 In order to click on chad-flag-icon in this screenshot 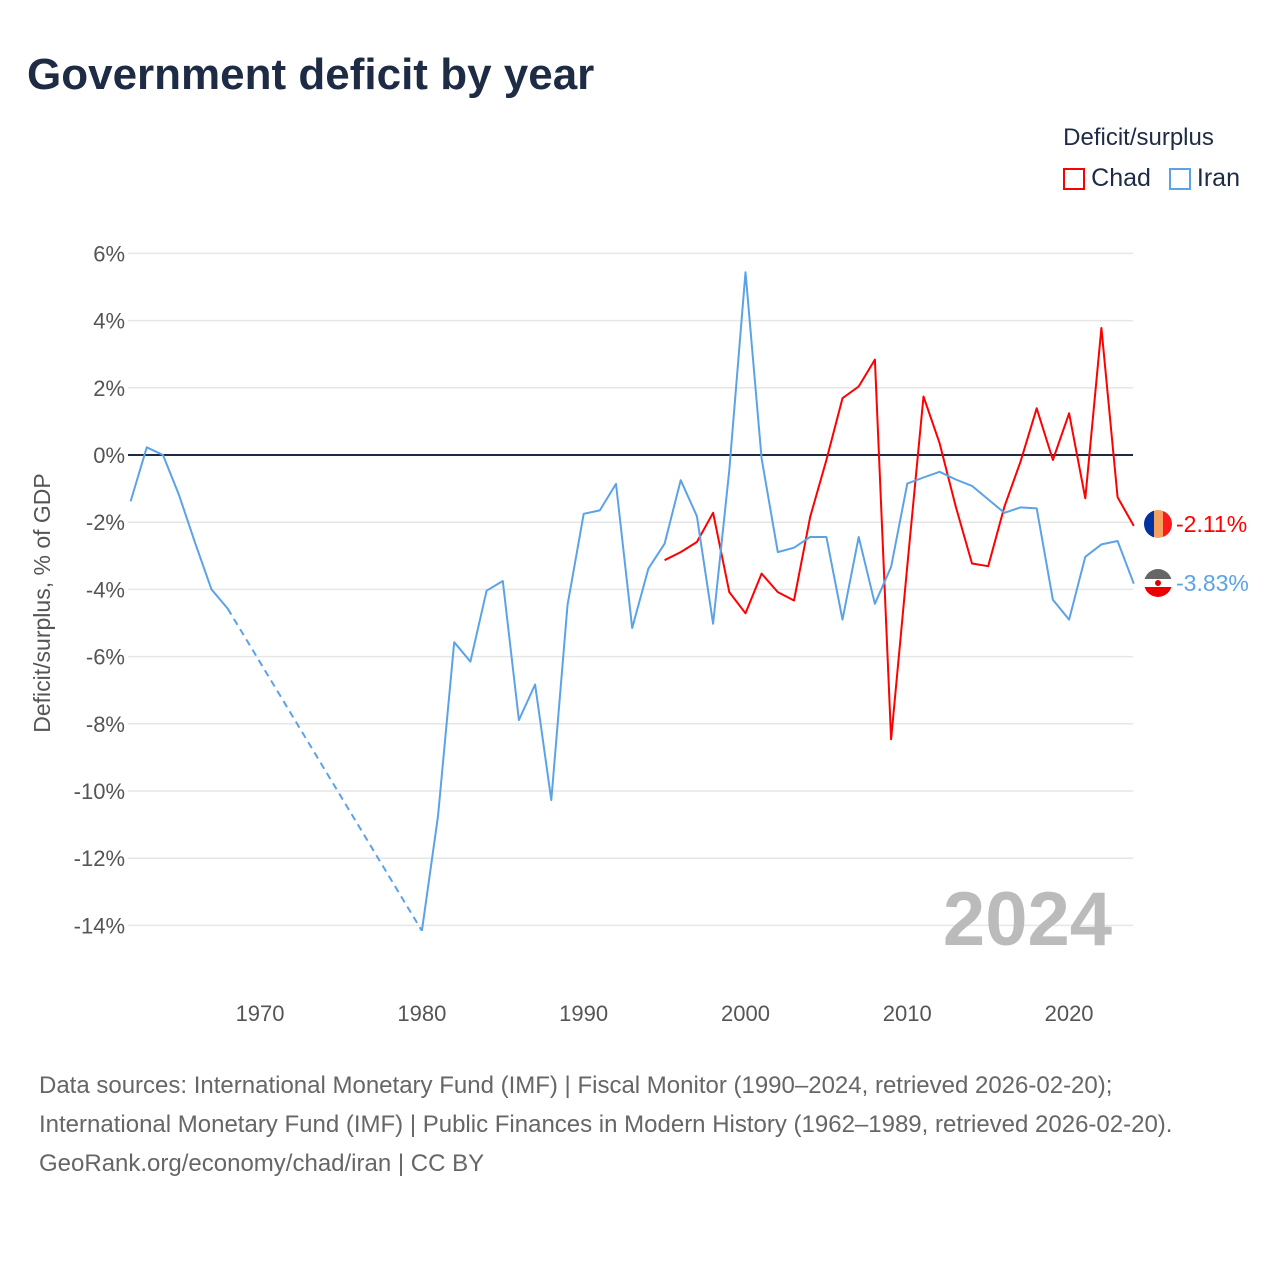, I will do `click(1158, 524)`.